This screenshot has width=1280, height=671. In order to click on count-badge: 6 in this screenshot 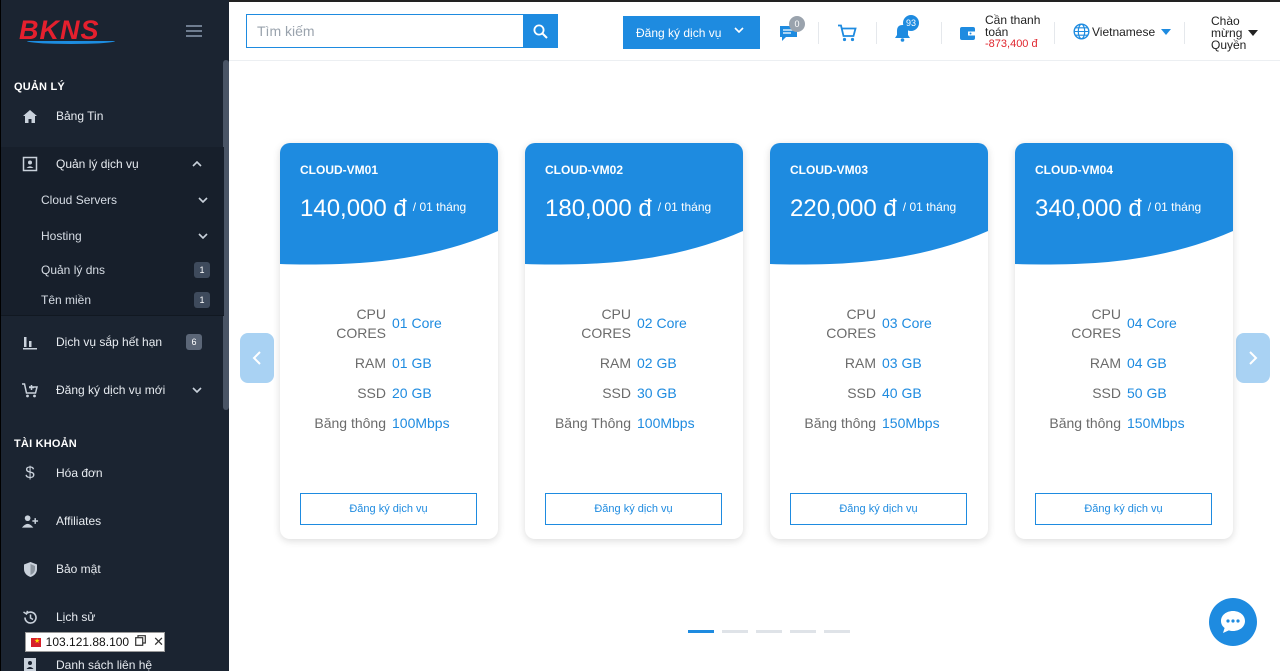, I will do `click(194, 342)`.